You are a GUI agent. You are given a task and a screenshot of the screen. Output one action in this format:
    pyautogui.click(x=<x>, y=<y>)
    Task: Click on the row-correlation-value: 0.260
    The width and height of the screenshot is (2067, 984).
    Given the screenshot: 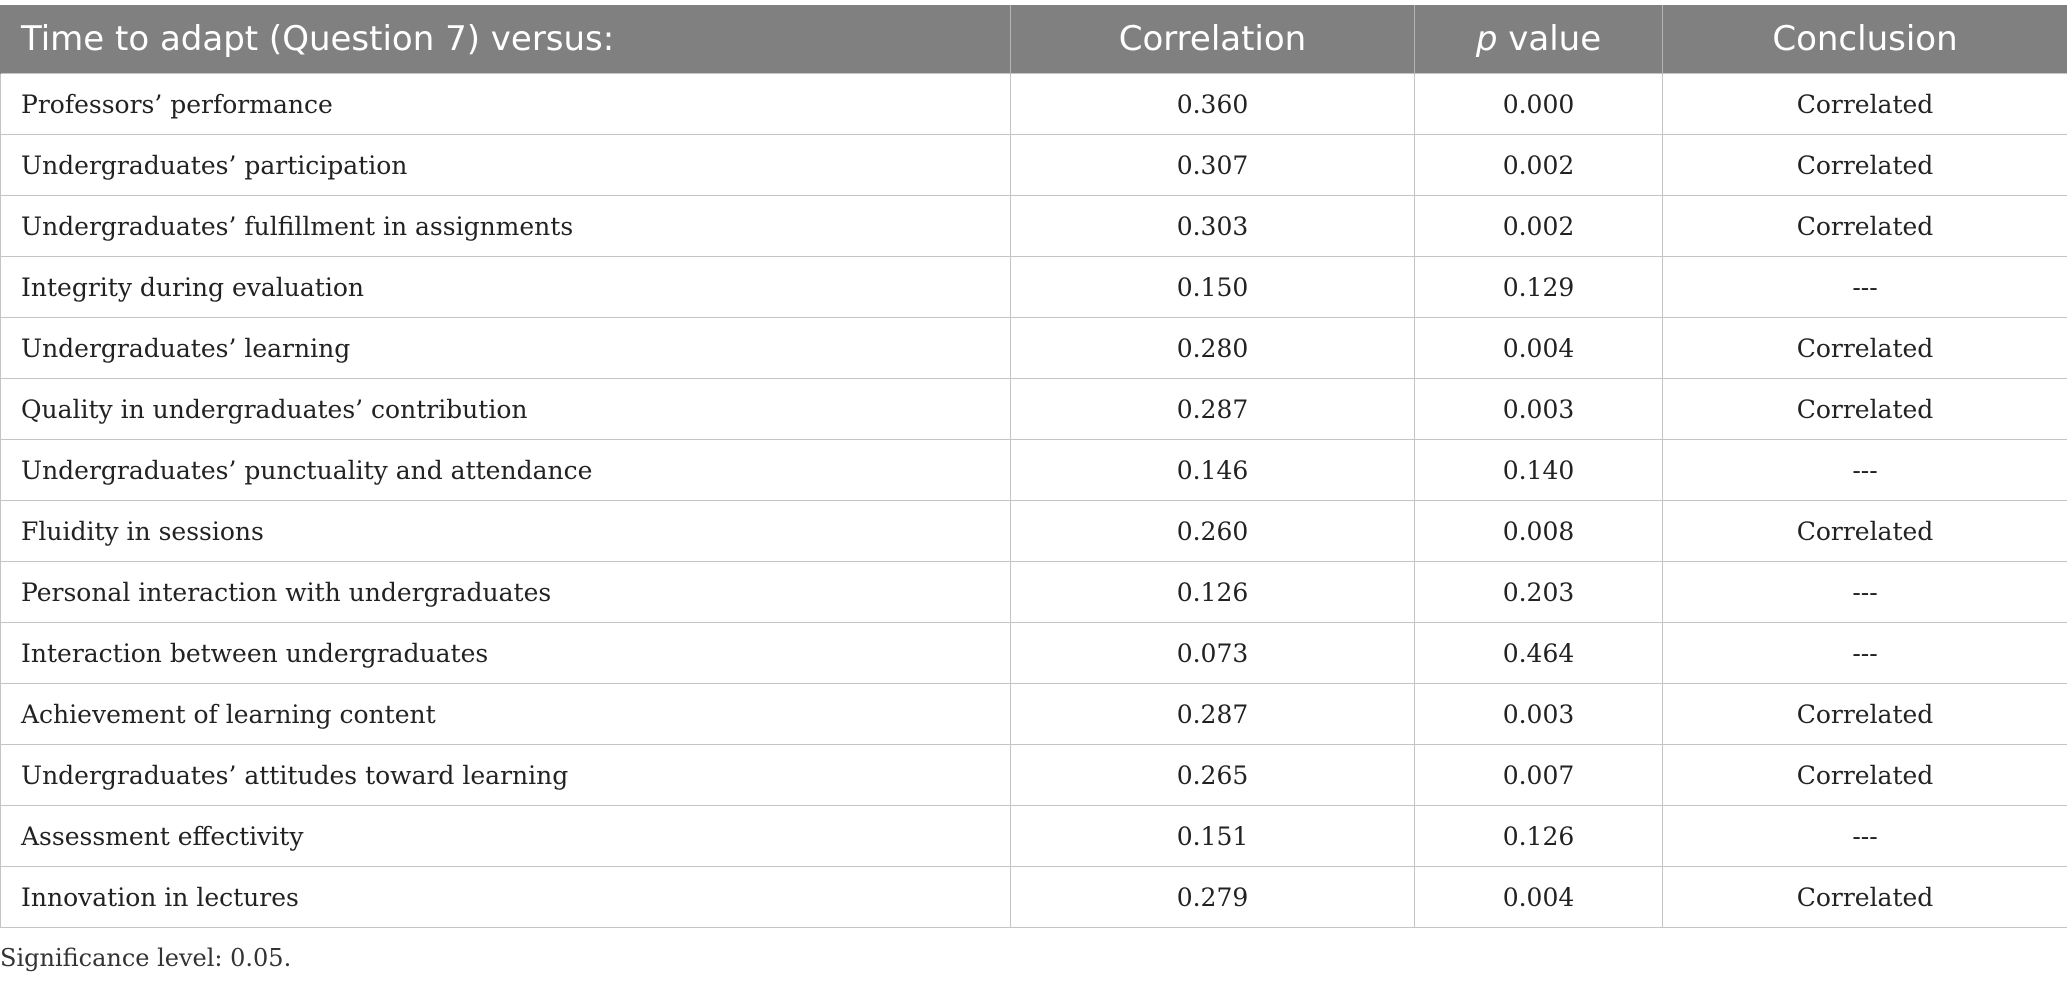 What is the action you would take?
    pyautogui.click(x=1212, y=531)
    